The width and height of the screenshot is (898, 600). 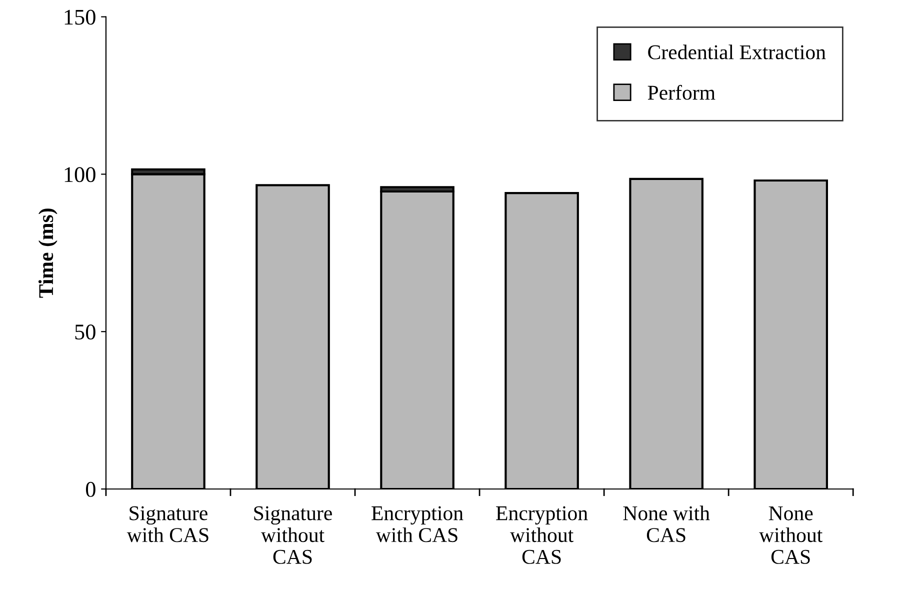 I want to click on legend-label: Perform, so click(x=682, y=92).